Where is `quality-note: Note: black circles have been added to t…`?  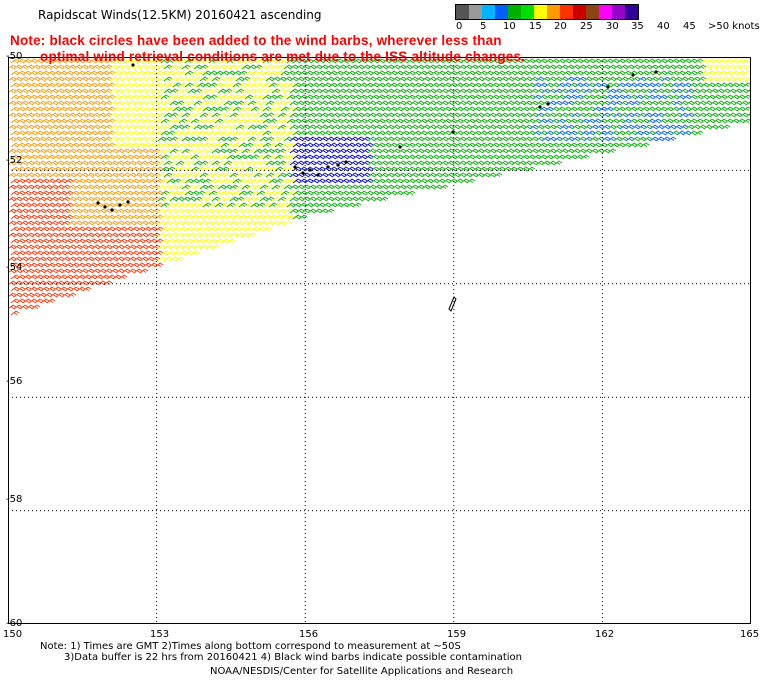
quality-note: Note: black circles have been added to t… is located at coordinates (290, 49).